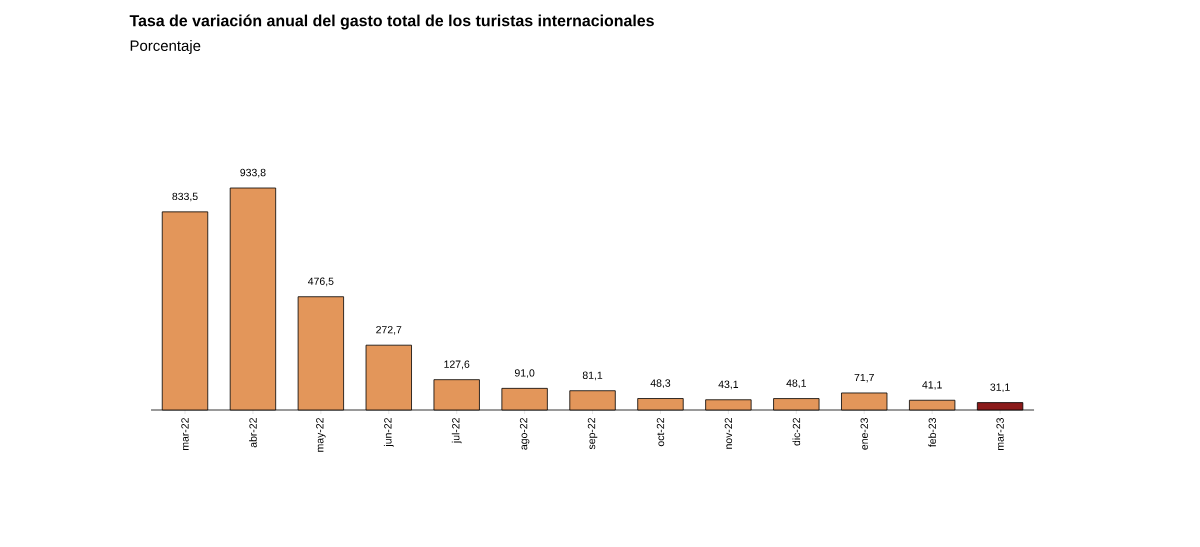  I want to click on x-tick-label: jul-22, so click(456, 431).